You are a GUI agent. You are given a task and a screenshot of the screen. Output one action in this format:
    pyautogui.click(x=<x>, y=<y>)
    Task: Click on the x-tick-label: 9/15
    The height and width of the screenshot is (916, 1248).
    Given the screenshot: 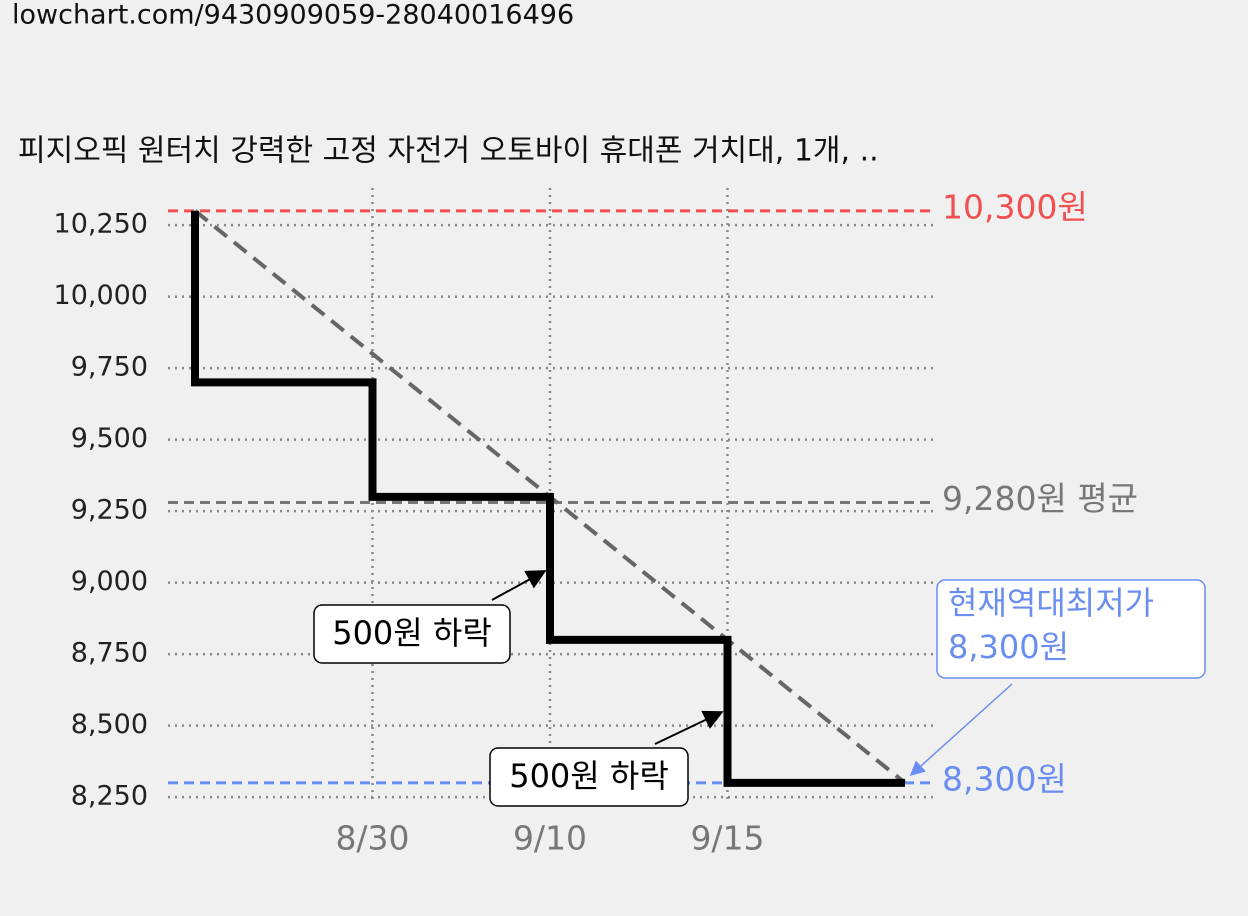 What is the action you would take?
    pyautogui.click(x=727, y=838)
    